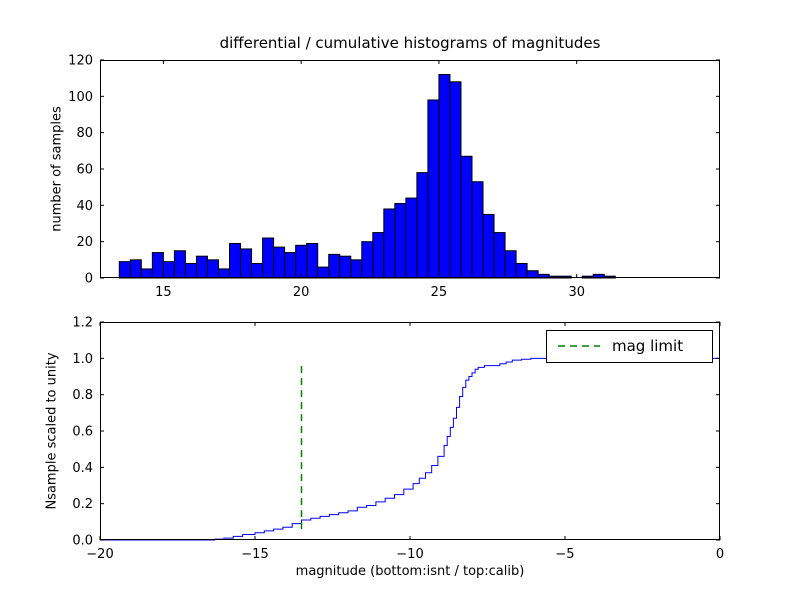 This screenshot has height=600, width=800. What do you see at coordinates (564, 554) in the screenshot?
I see `x-tick-label: −5` at bounding box center [564, 554].